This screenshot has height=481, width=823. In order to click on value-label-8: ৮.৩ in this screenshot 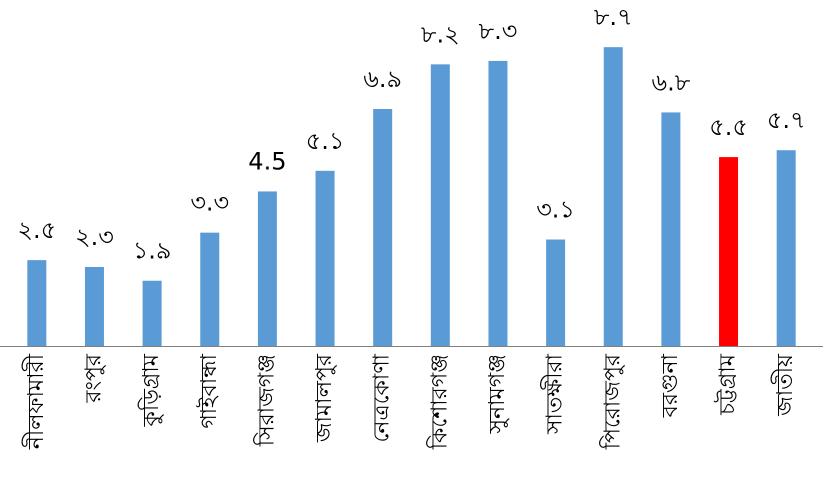, I will do `click(498, 31)`.